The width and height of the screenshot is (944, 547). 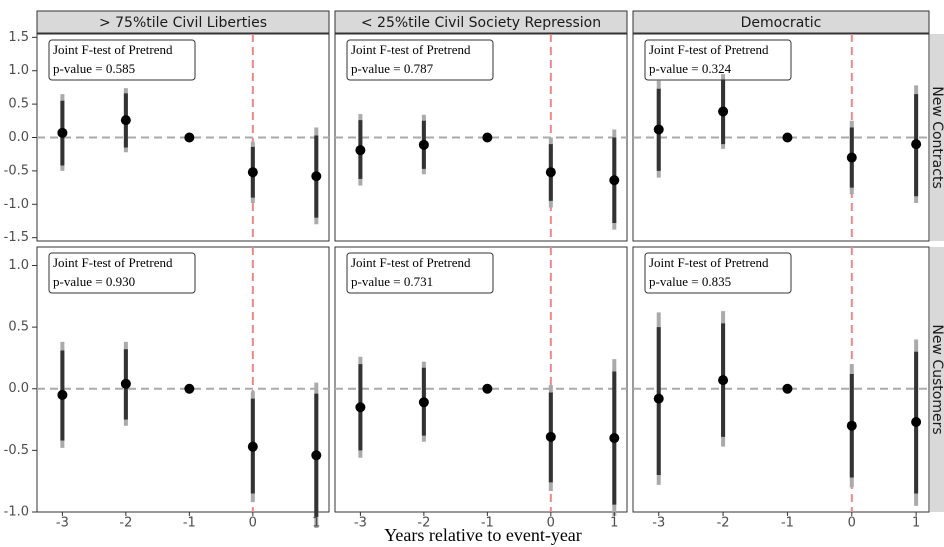 What do you see at coordinates (392, 281) in the screenshot?
I see `annotation: p-value = 0.731` at bounding box center [392, 281].